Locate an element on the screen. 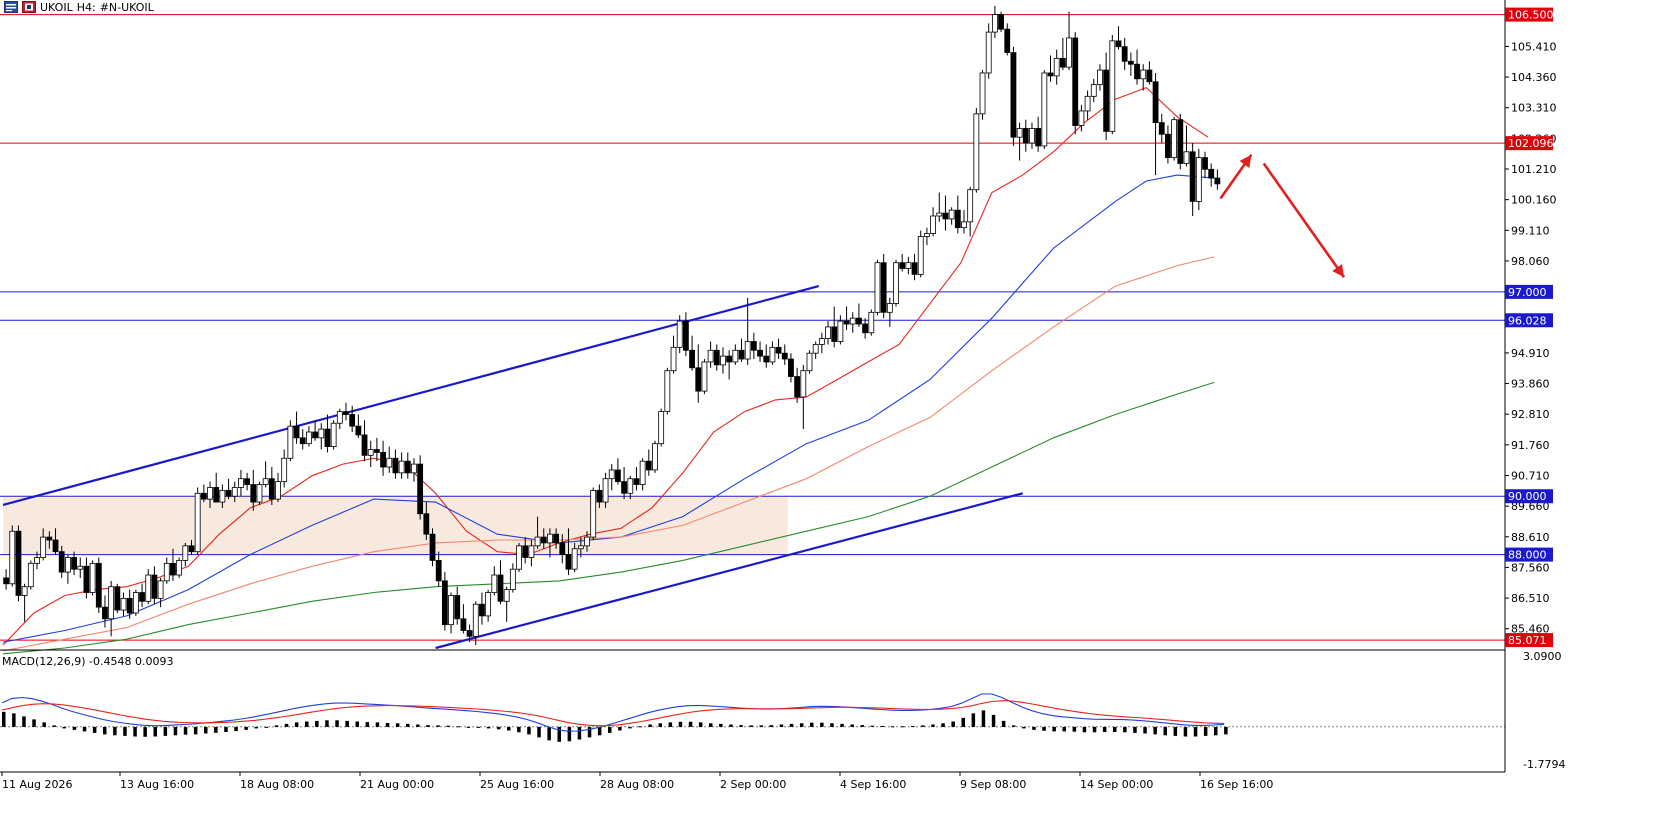 The image size is (1667, 840). price-tick-label: 94.910 is located at coordinates (1530, 353).